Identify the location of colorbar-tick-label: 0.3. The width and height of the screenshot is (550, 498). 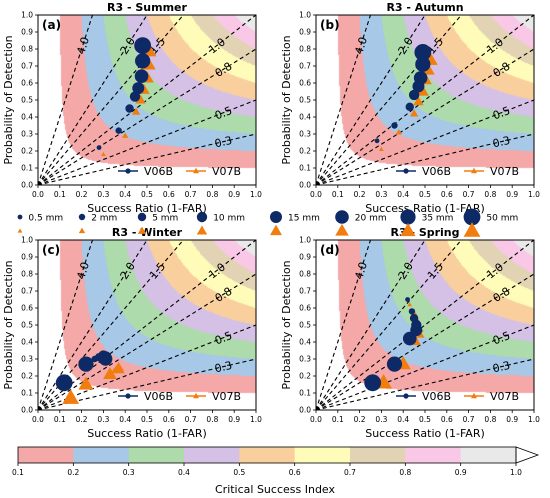
(129, 472).